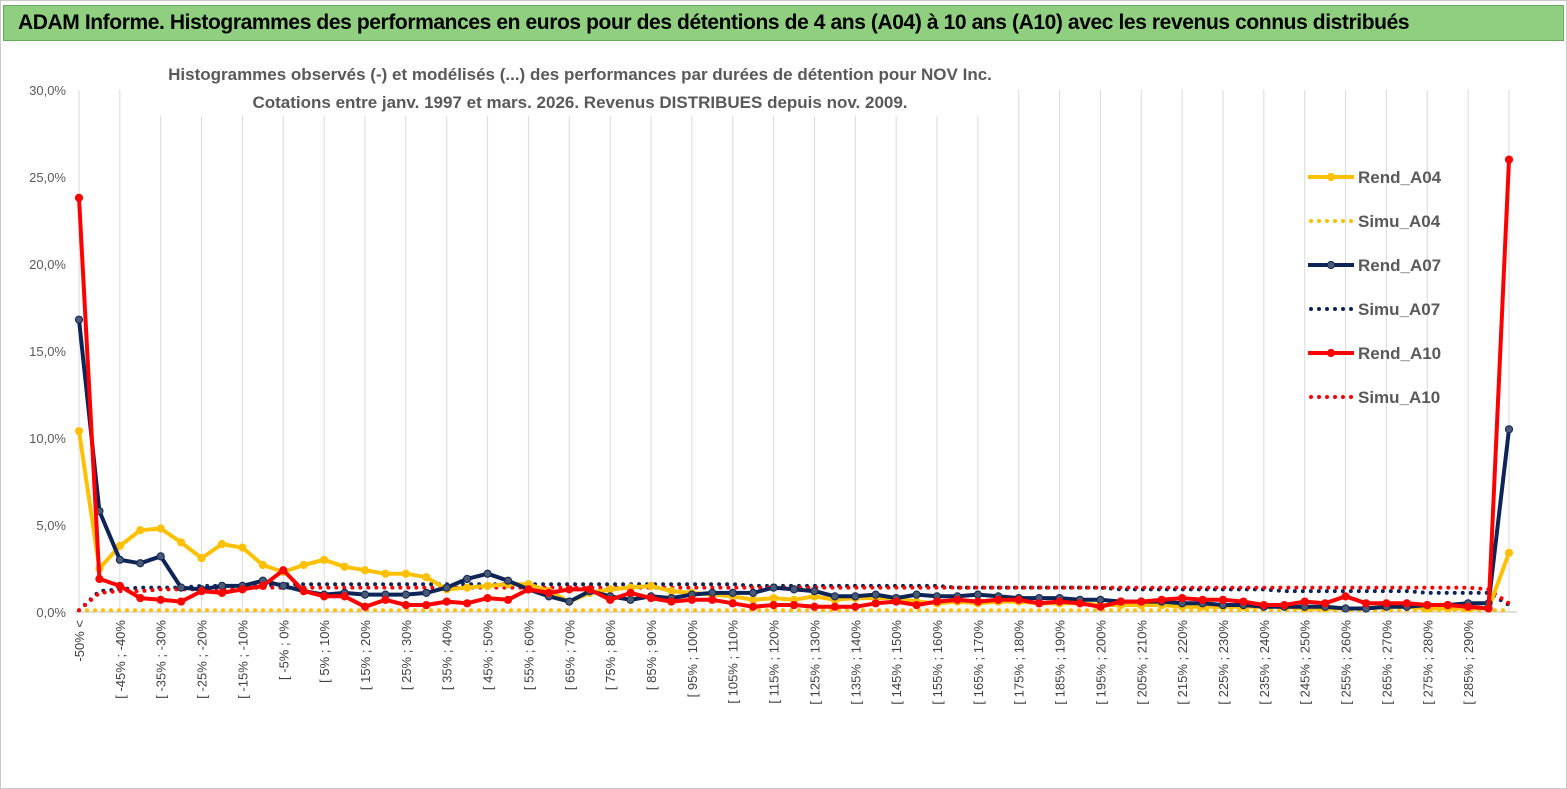 This screenshot has height=789, width=1567. What do you see at coordinates (1427, 662) in the screenshot?
I see `x-tick-label: [ 275% ; 280%` at bounding box center [1427, 662].